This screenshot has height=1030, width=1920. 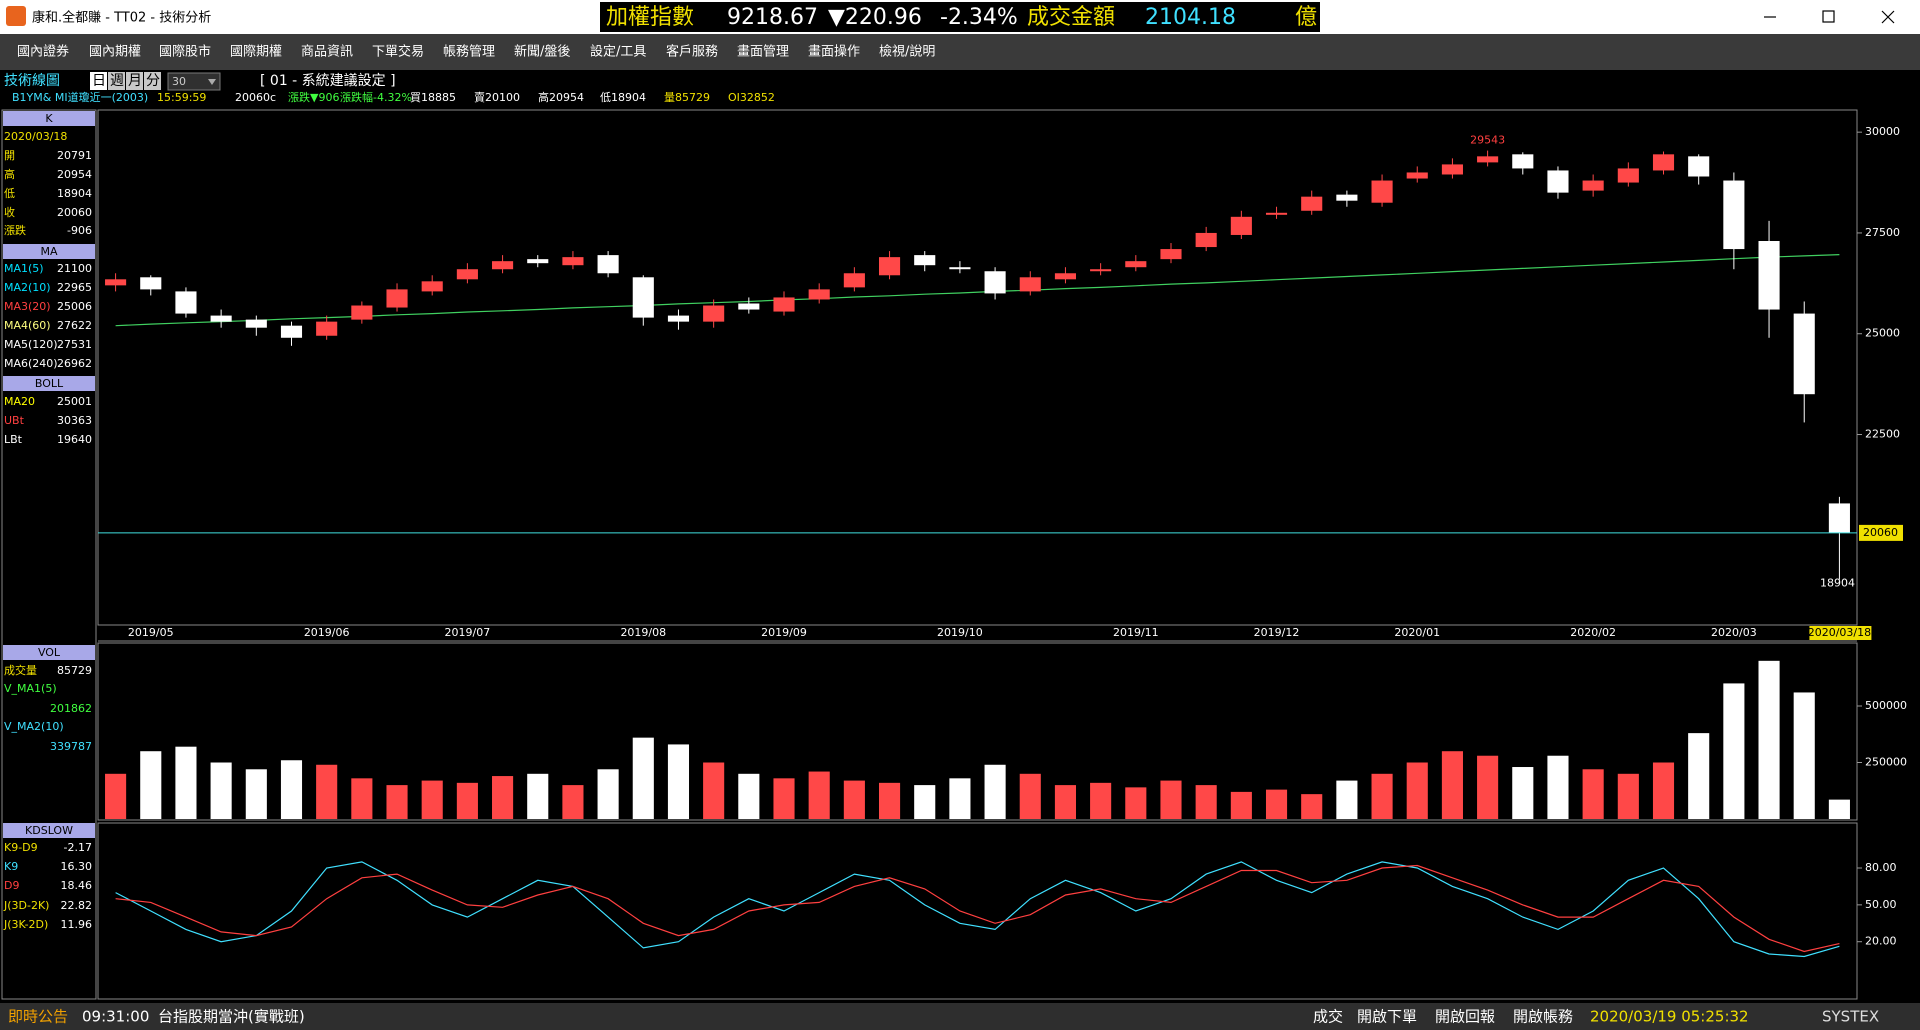 I want to click on panel-value: 26962, so click(x=74, y=363).